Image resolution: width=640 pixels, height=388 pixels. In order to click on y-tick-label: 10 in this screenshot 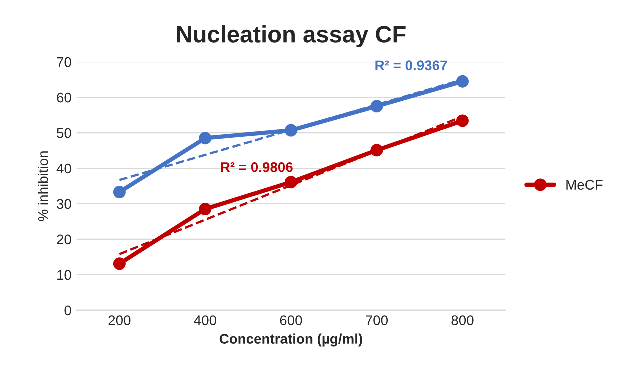, I will do `click(65, 275)`.